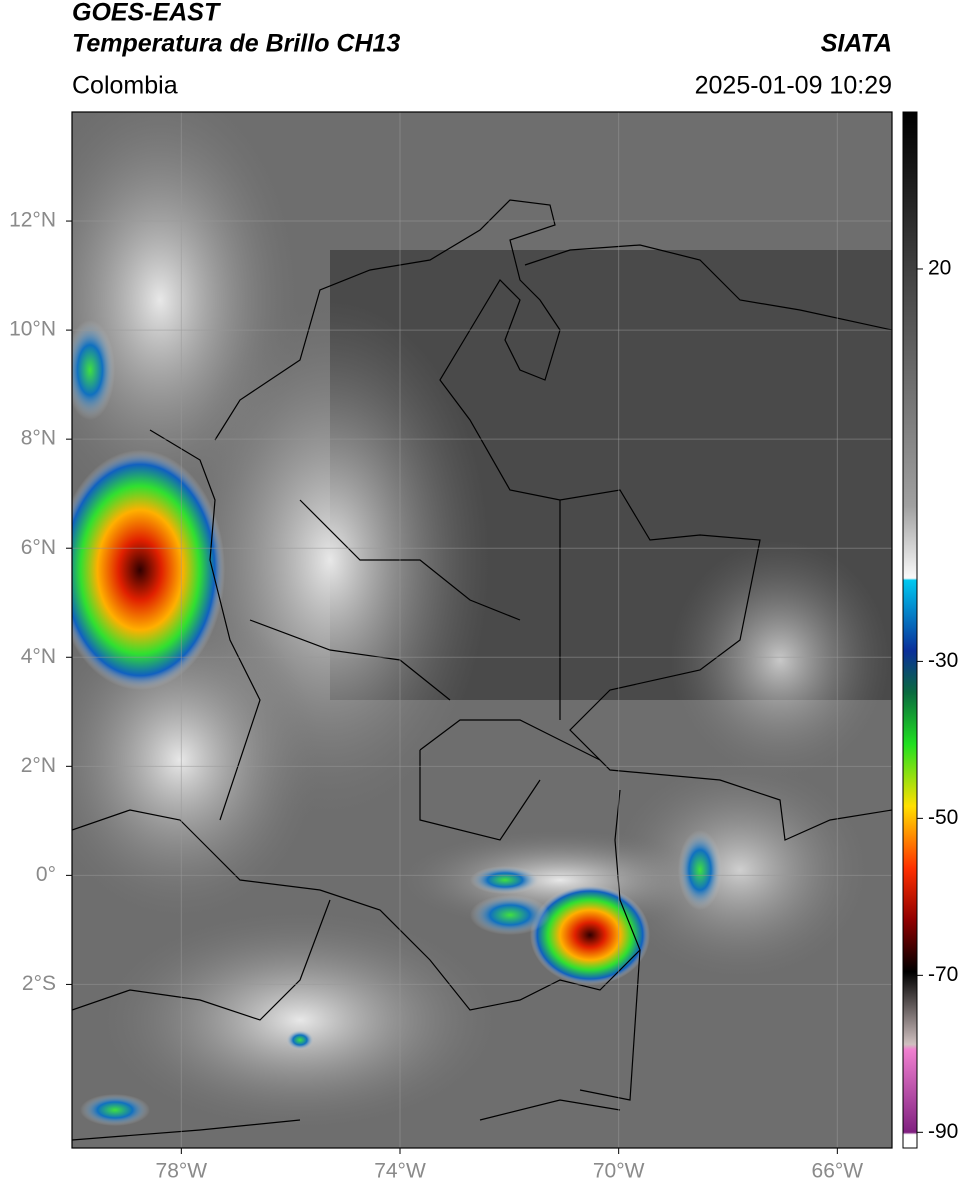 Image resolution: width=966 pixels, height=1195 pixels. What do you see at coordinates (39, 983) in the screenshot?
I see `y-tick-label: 2°S` at bounding box center [39, 983].